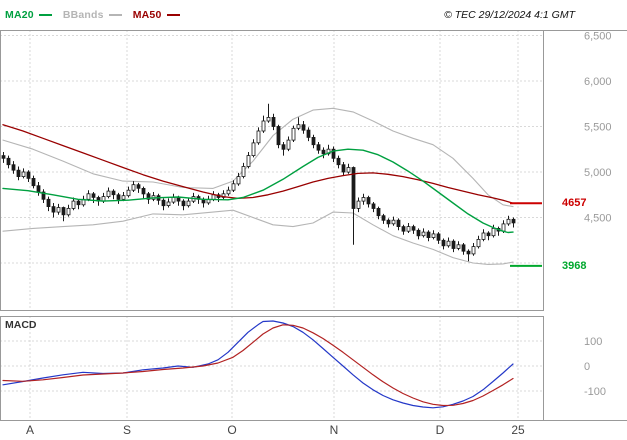 This screenshot has width=627, height=440. Describe the element at coordinates (83, 15) in the screenshot. I see `legend-bbands-label: BBands` at that location.